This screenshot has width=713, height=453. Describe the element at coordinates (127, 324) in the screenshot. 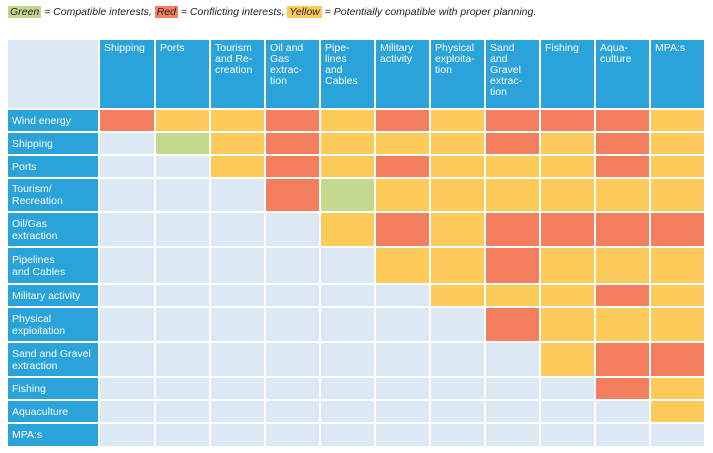

I see `matrix-cell-physical-exploitation-shipping` at that location.